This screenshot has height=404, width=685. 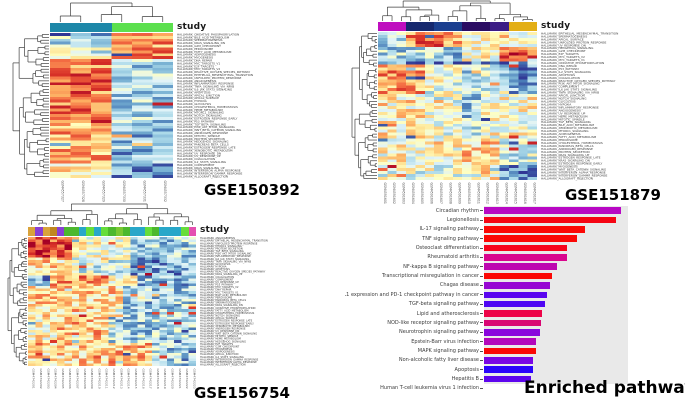 I want to click on tiny-label: GSM4742215, so click(x=136, y=379).